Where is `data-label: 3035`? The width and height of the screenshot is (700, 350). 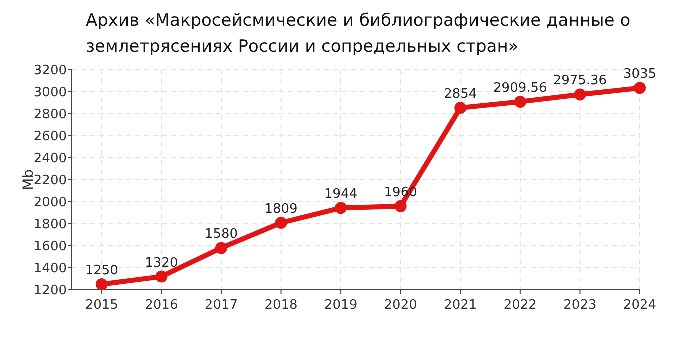
data-label: 3035 is located at coordinates (640, 74).